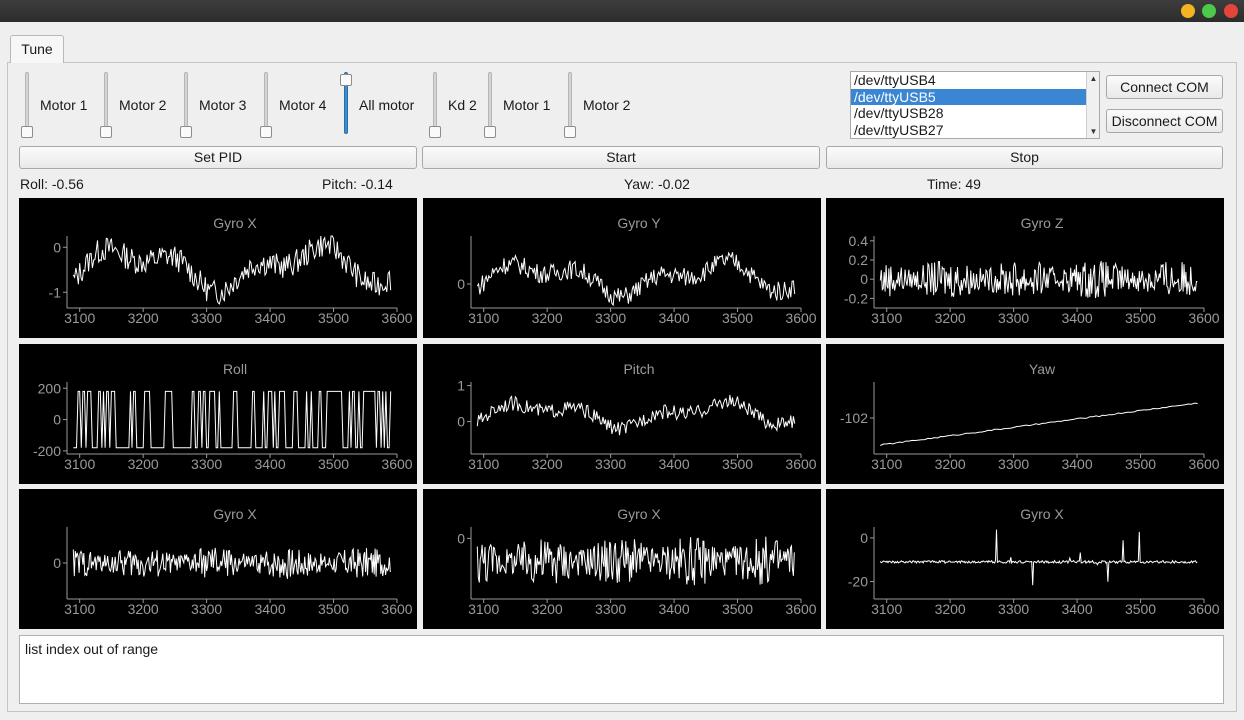 The image size is (1244, 720). Describe the element at coordinates (1188, 11) in the screenshot. I see `minimize-icon` at that location.